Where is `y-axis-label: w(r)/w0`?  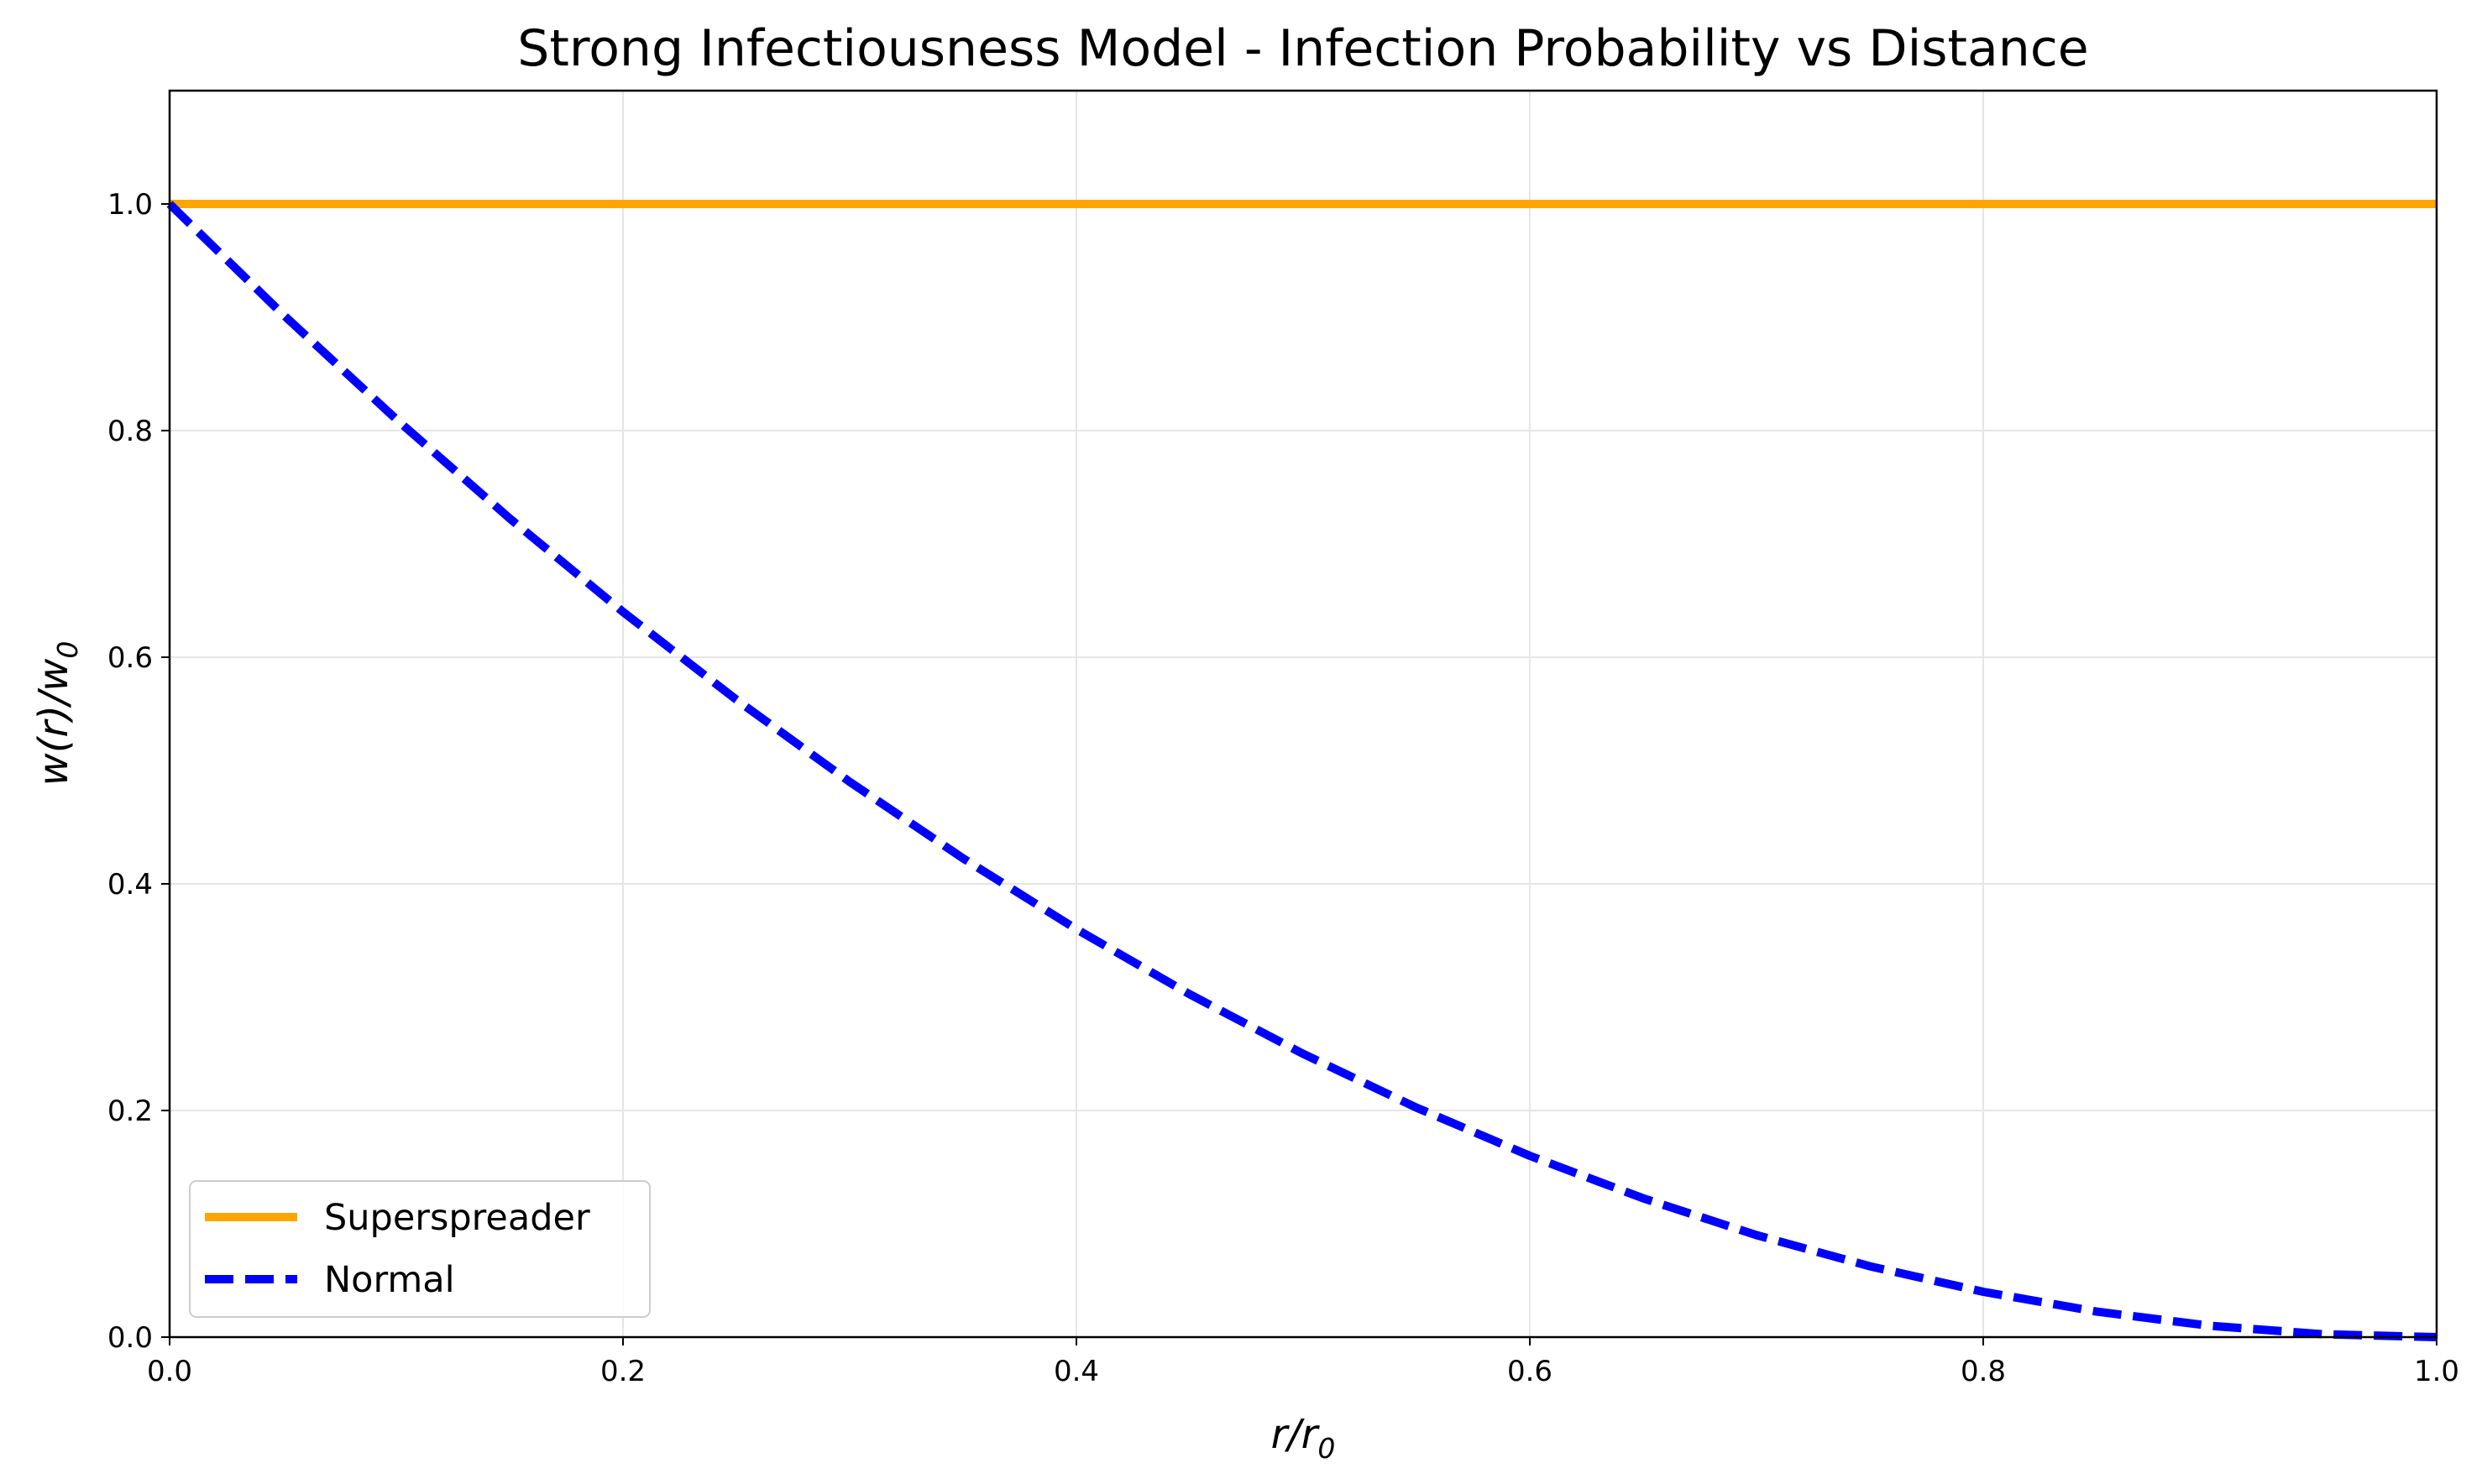
y-axis-label: w(r)/w0 is located at coordinates (57, 713).